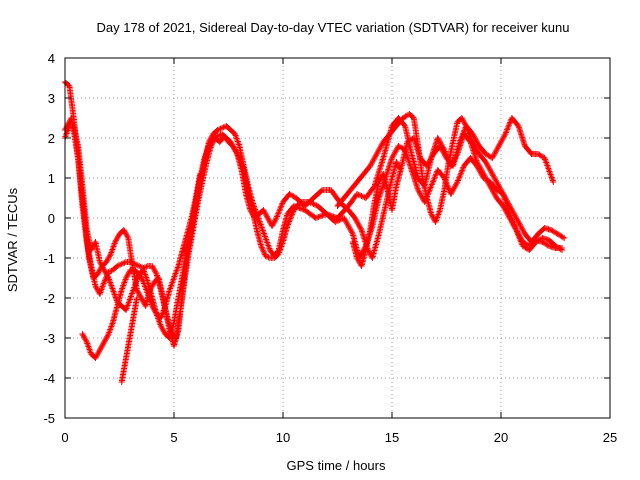  What do you see at coordinates (336, 465) in the screenshot?
I see `x-axis-label: GPS time / hours` at bounding box center [336, 465].